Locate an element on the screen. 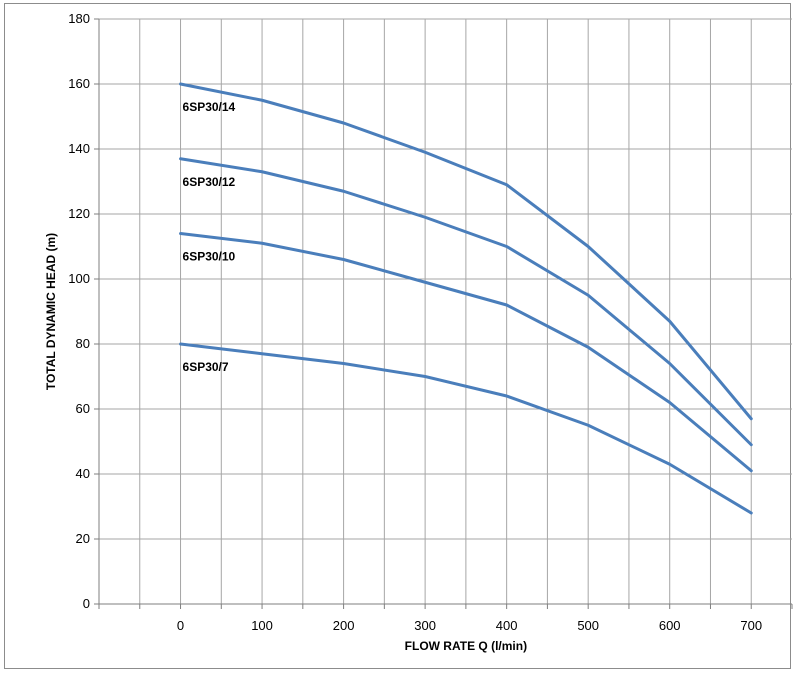 This screenshot has width=796, height=674. x-tick-label: 100 is located at coordinates (262, 625).